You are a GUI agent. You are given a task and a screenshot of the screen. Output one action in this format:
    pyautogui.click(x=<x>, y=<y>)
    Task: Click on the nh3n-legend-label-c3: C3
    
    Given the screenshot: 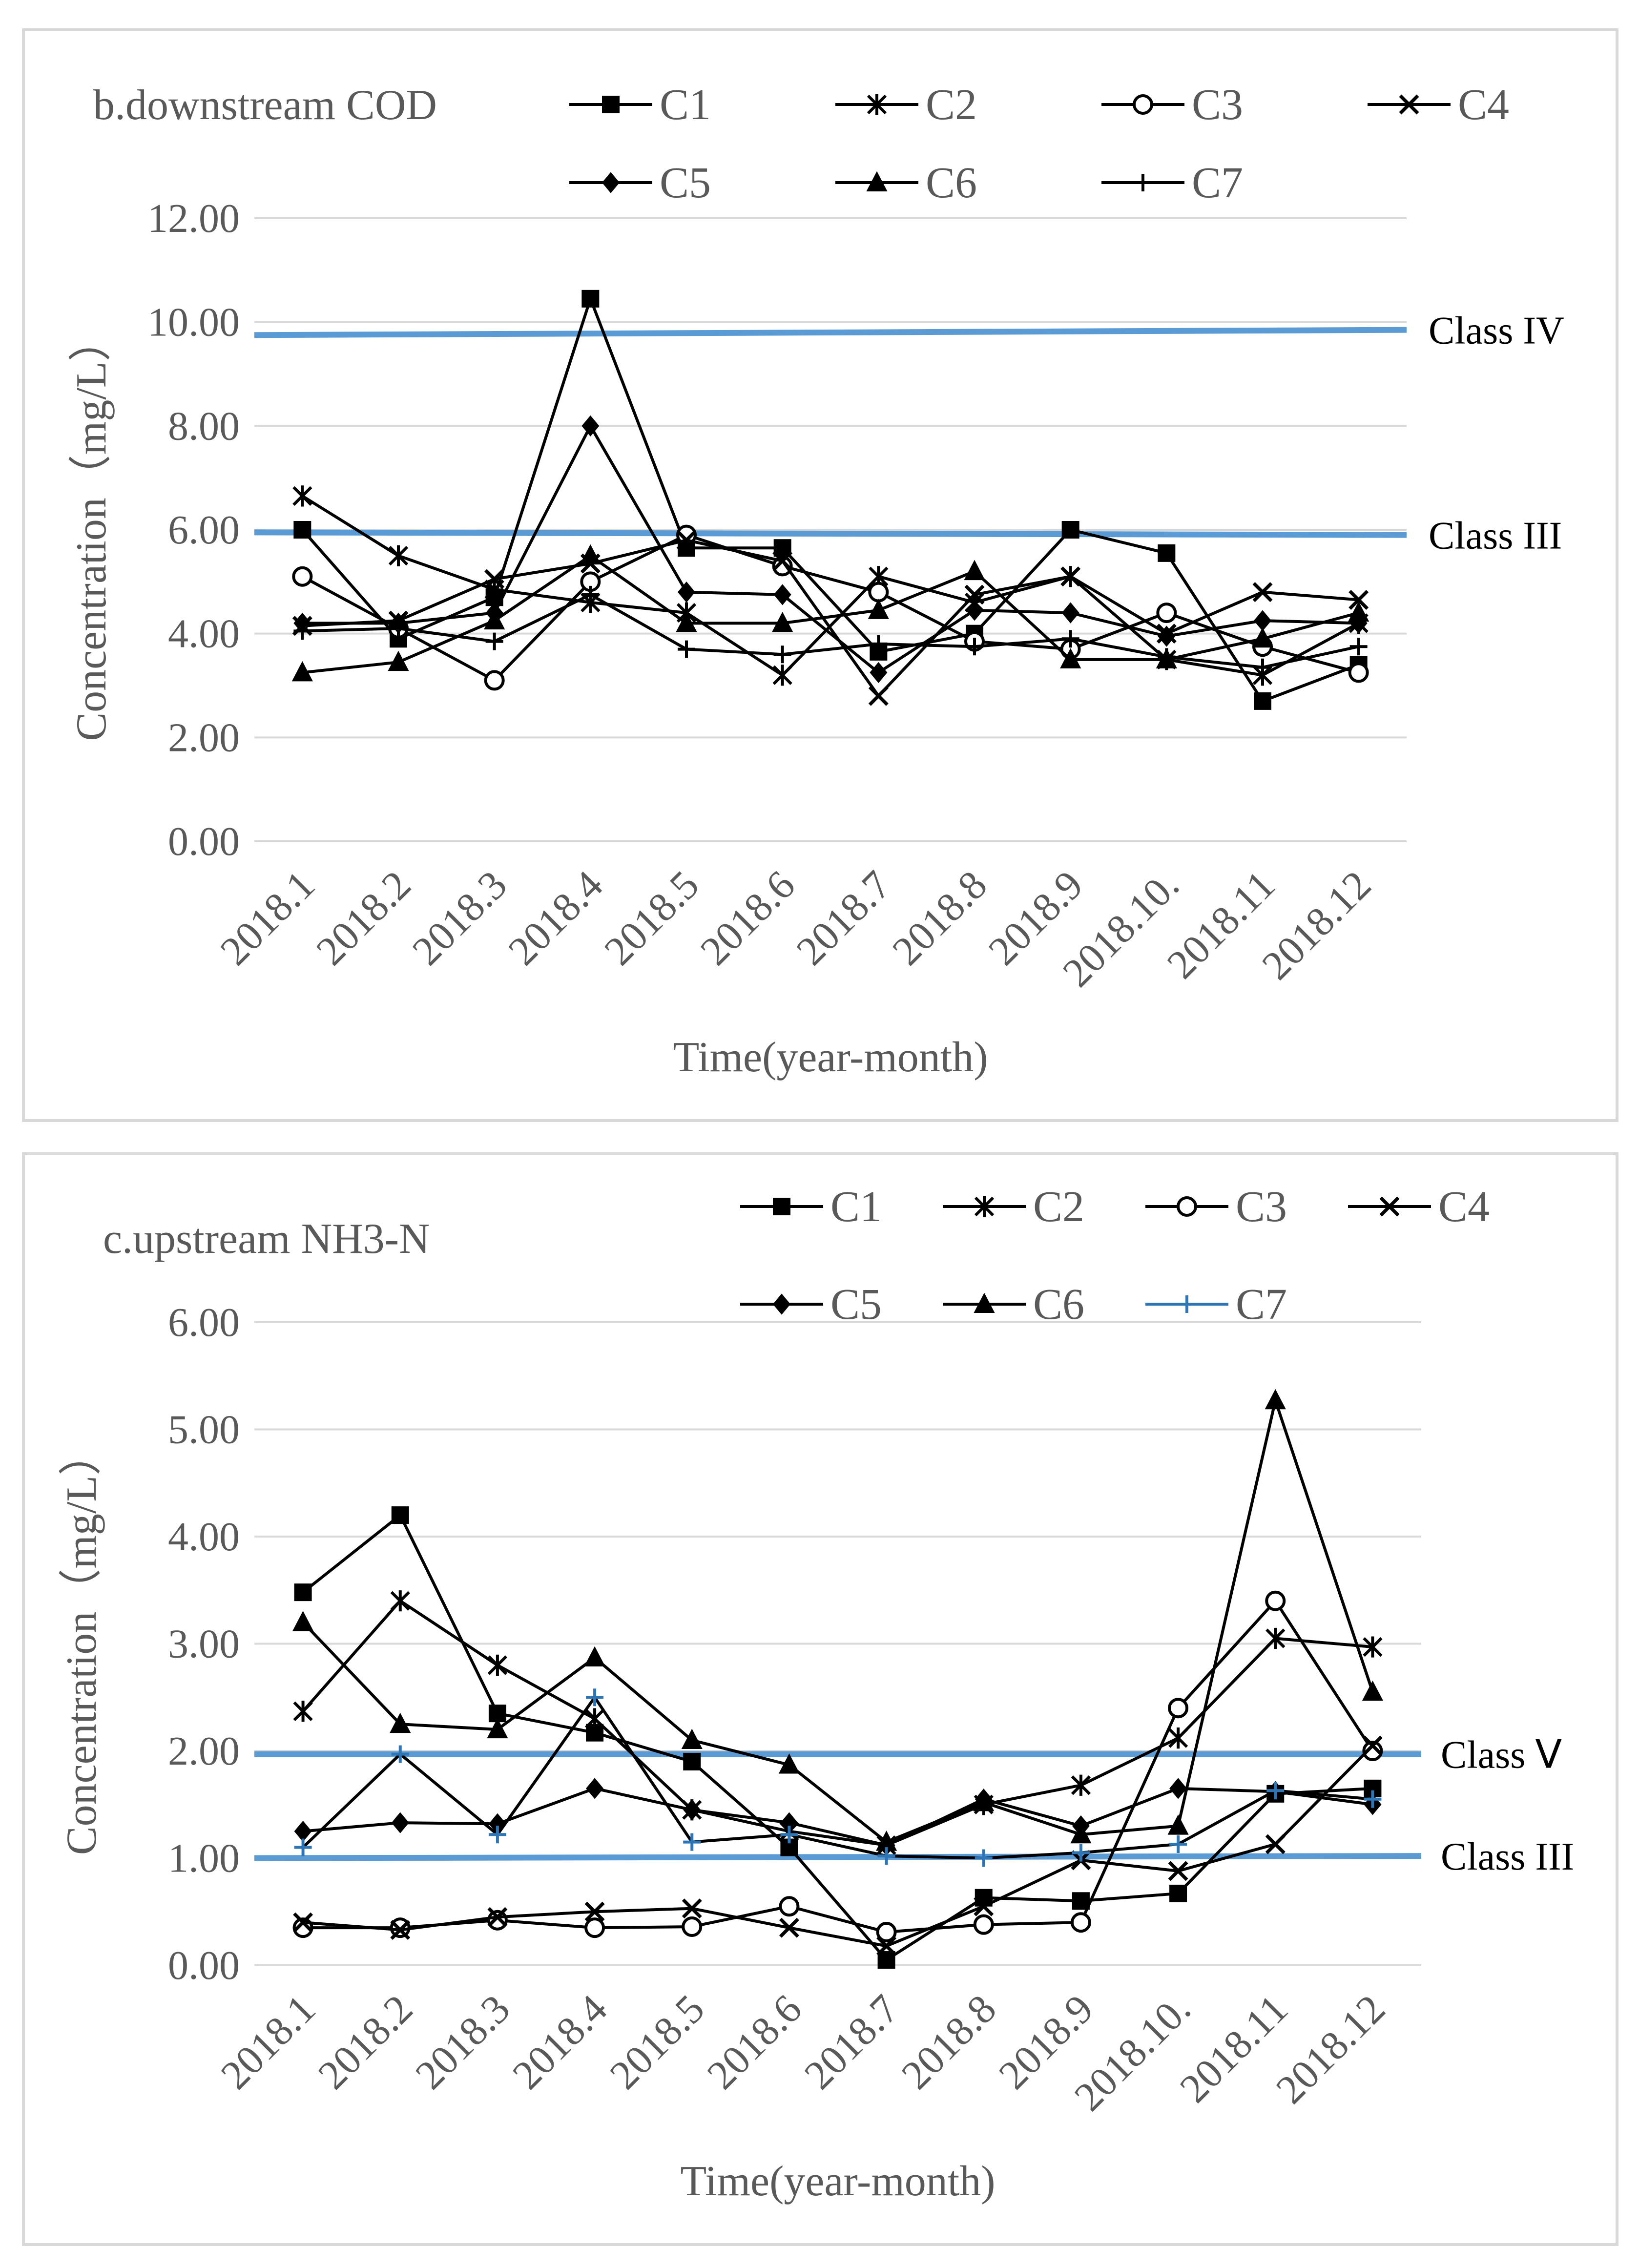 What is the action you would take?
    pyautogui.click(x=1261, y=1207)
    